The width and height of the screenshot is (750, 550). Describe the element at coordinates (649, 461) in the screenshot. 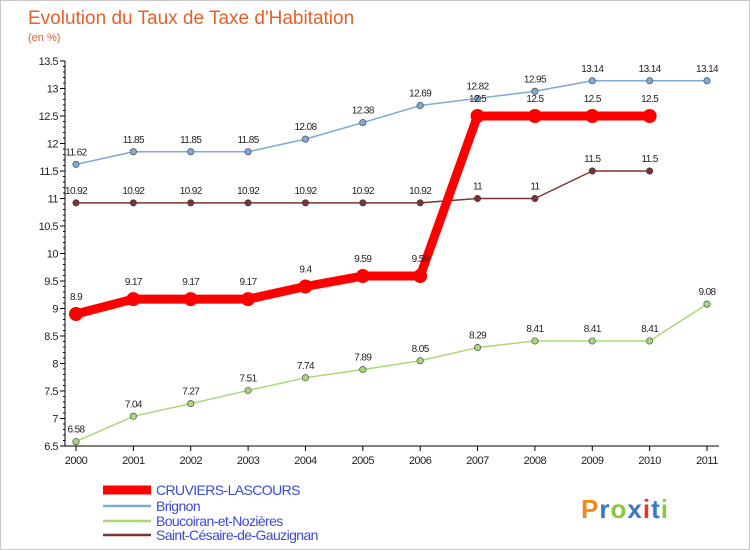

I see `x-tick-label: 2010` at that location.